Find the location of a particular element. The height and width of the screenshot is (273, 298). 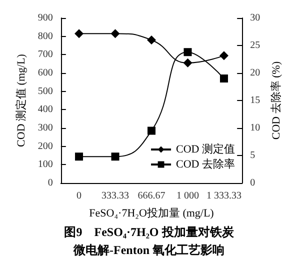

x-tick-label: 1 333.33 is located at coordinates (224, 196).